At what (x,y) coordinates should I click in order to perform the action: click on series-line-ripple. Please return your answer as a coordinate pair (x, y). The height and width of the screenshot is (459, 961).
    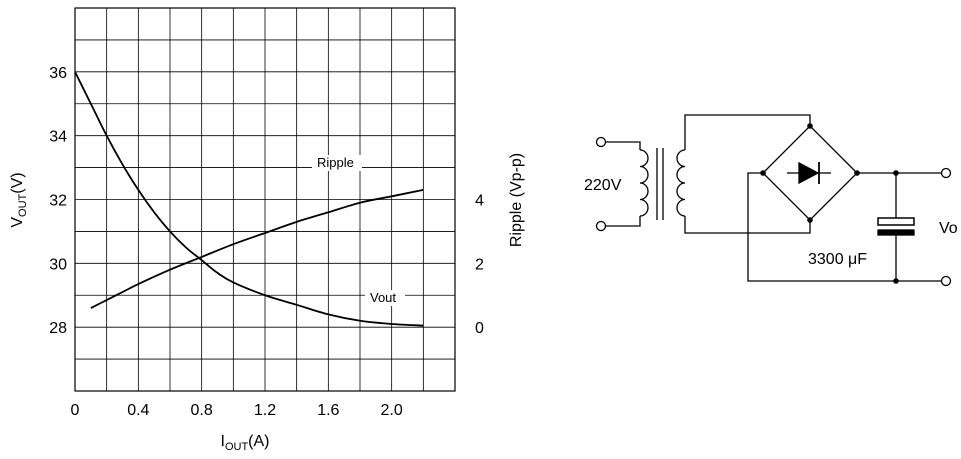
    Looking at the image, I should click on (257, 249).